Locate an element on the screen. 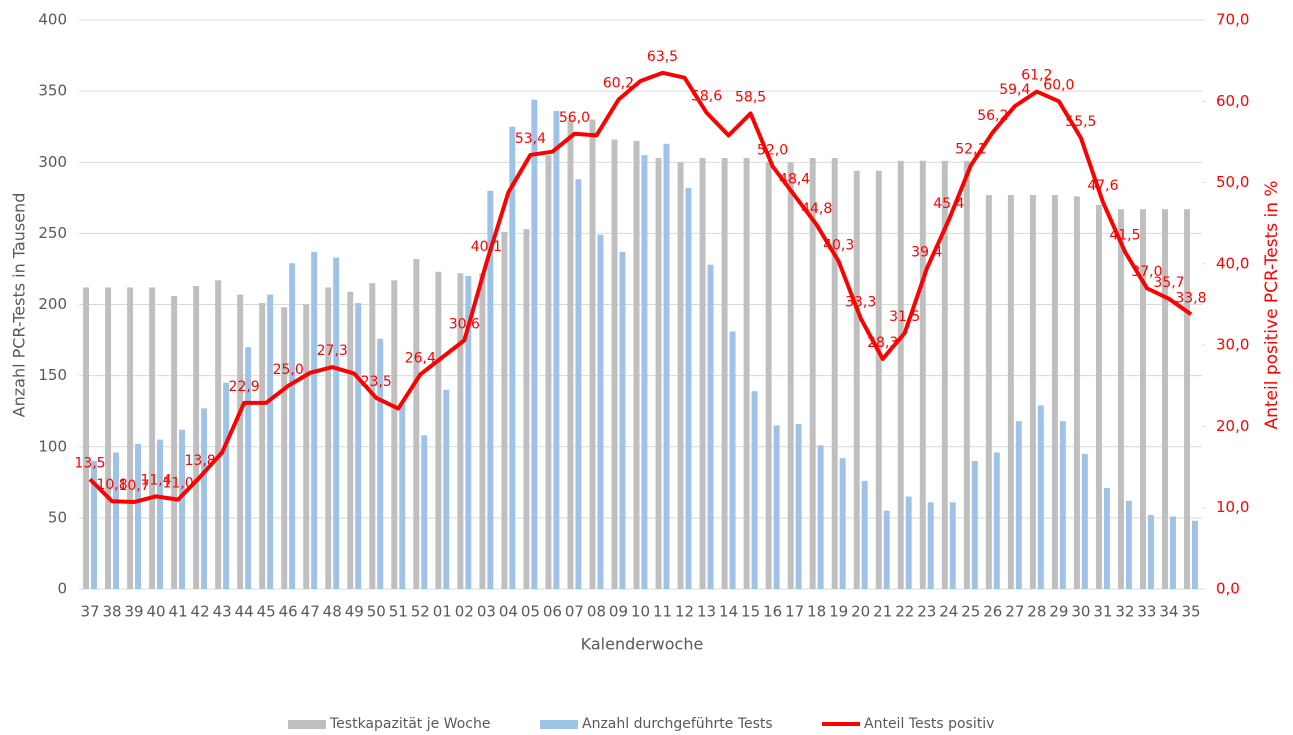  y2-tick-label: 40,0 is located at coordinates (1232, 263).